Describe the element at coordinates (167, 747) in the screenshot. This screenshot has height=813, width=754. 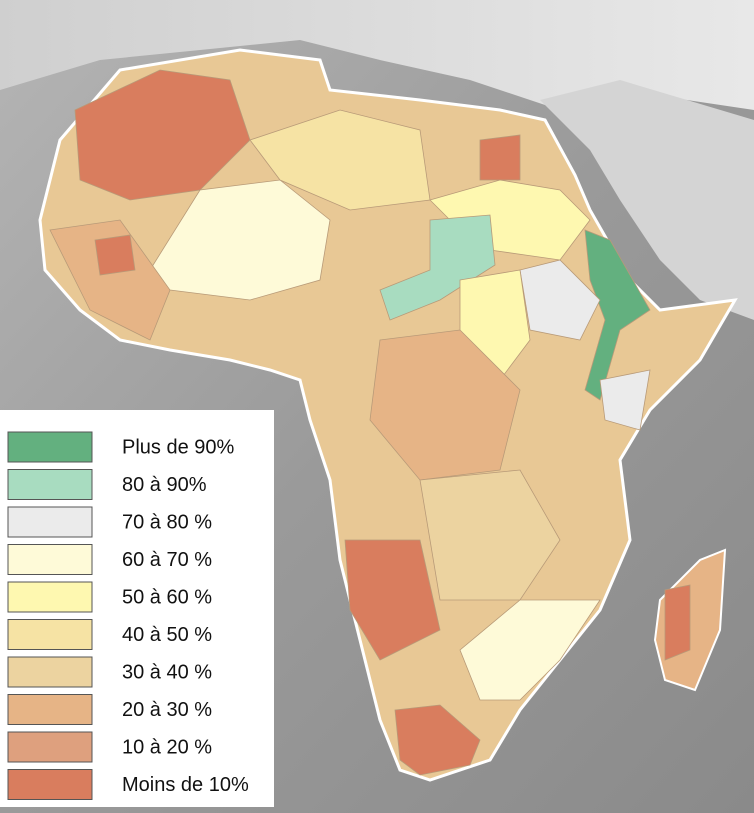
I see `legend-label: 10 à 20 %` at that location.